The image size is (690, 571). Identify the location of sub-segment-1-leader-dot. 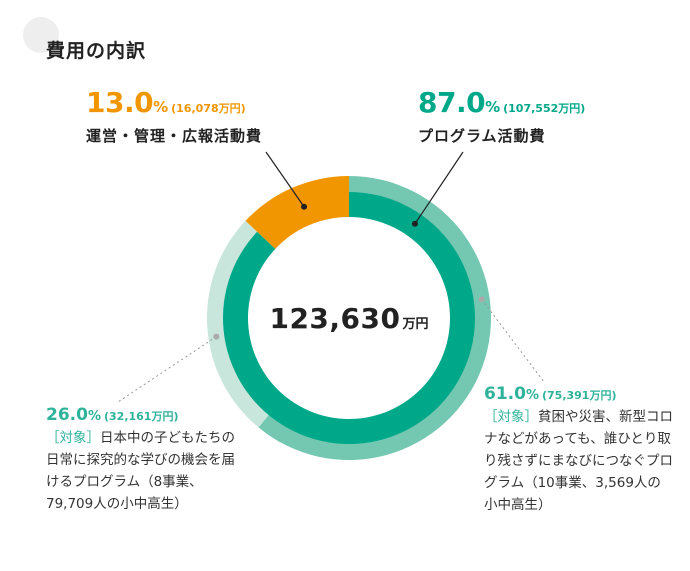
(216, 336).